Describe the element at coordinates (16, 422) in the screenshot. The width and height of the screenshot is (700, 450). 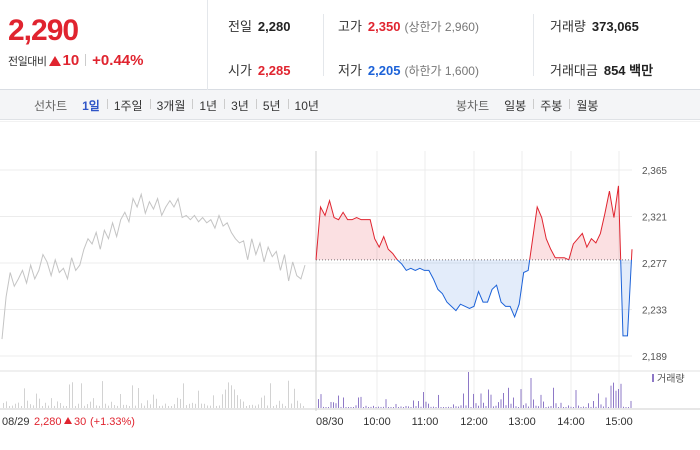
I see `prev-day-date: 08/29` at that location.